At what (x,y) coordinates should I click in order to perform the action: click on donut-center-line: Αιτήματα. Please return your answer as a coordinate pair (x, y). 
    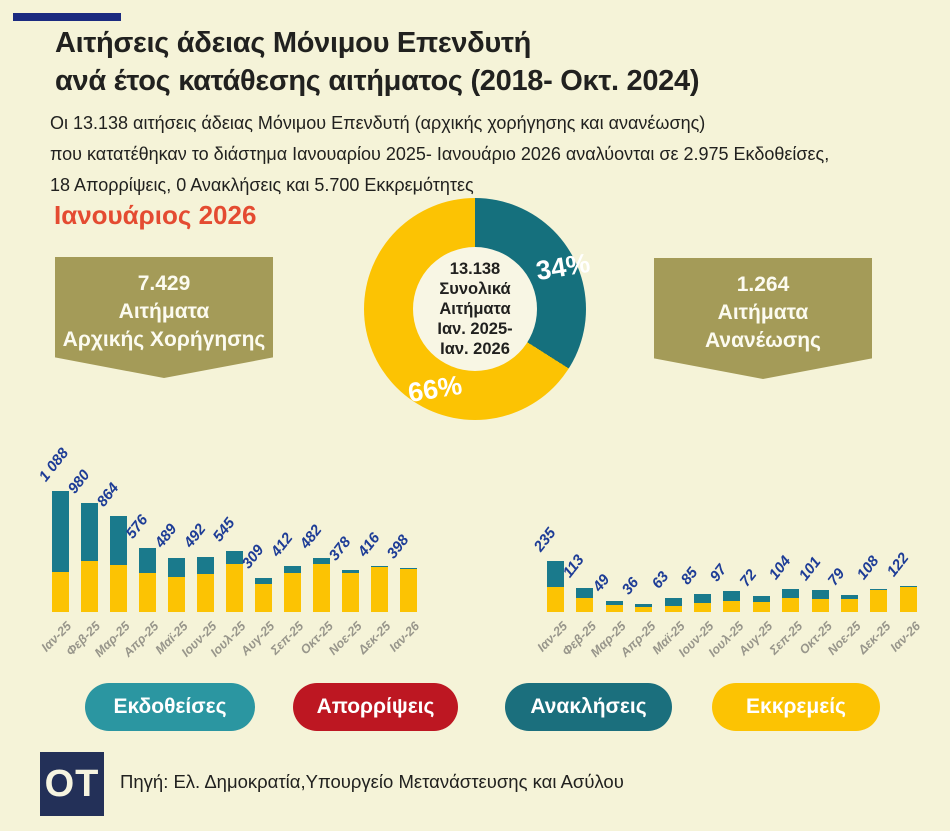
    Looking at the image, I should click on (475, 309).